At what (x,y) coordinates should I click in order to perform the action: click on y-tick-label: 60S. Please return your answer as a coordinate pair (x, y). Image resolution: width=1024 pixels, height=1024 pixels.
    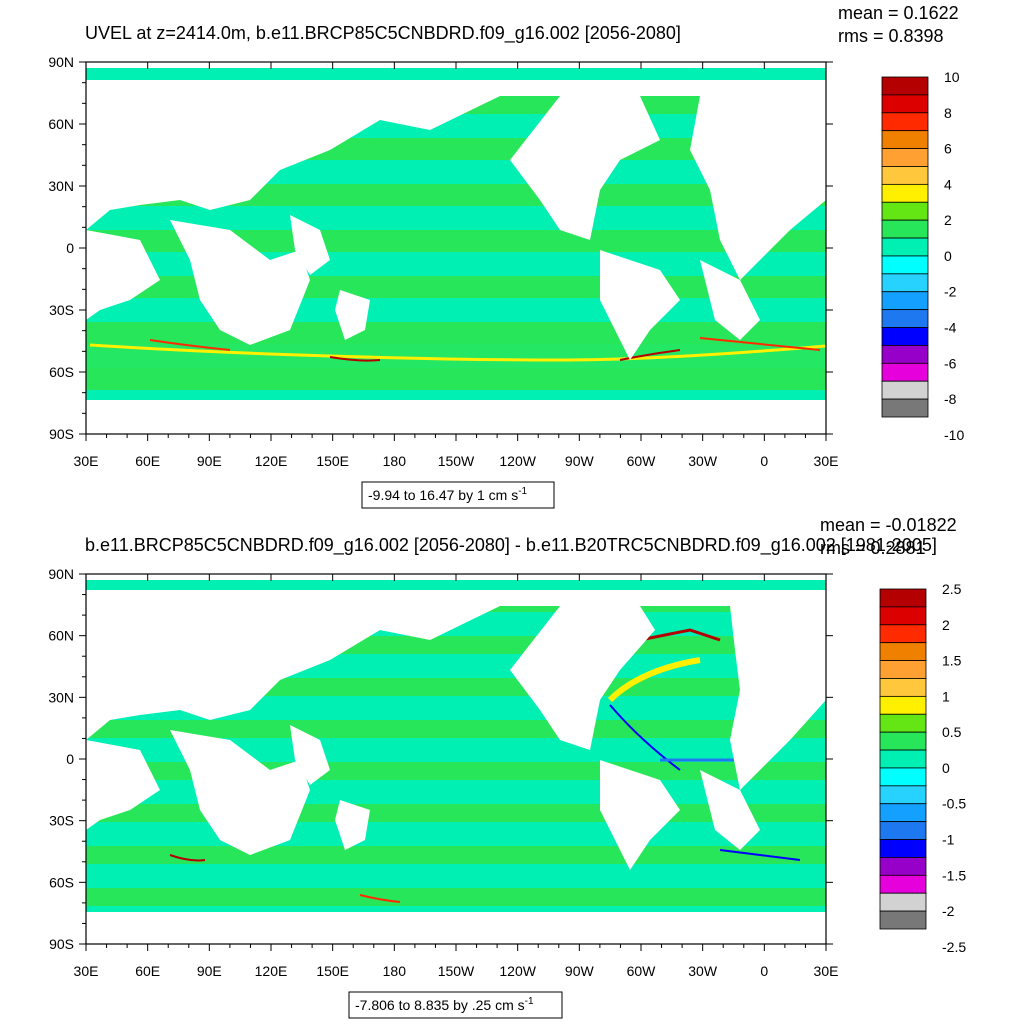
    Looking at the image, I should click on (61, 882).